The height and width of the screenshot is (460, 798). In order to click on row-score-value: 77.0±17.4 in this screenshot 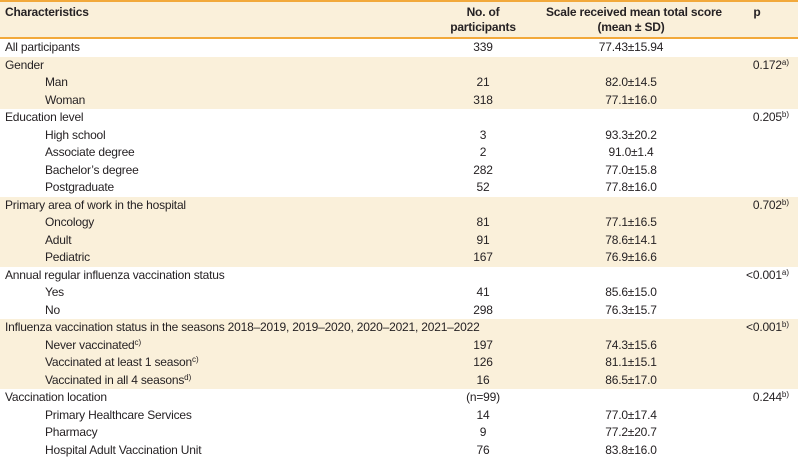, I will do `click(631, 414)`.